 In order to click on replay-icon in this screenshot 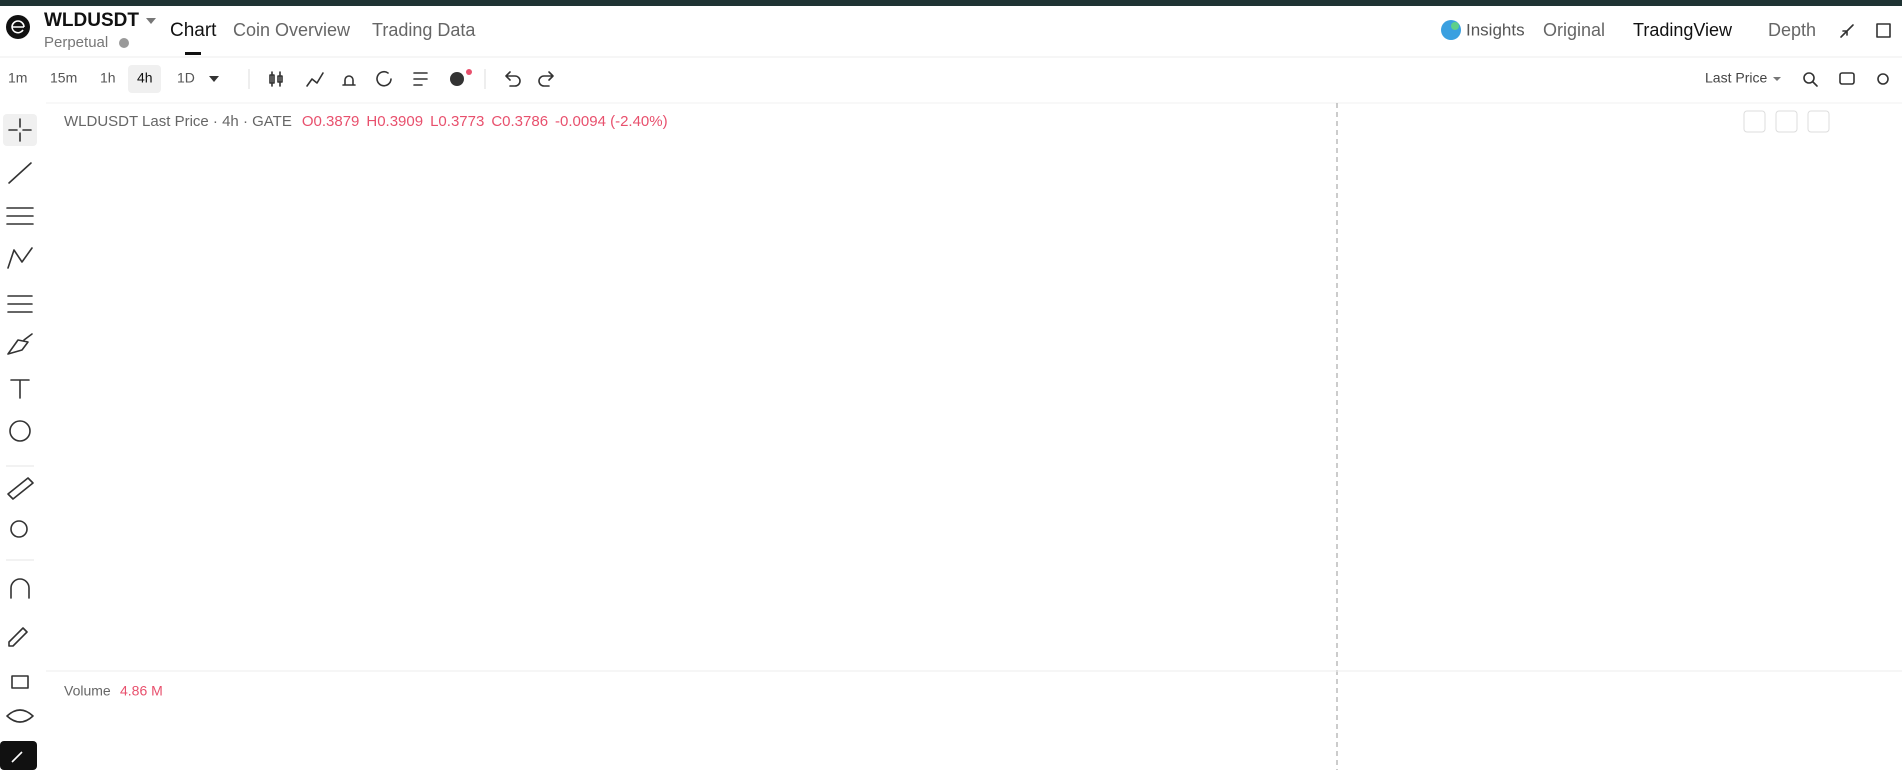, I will do `click(384, 78)`.